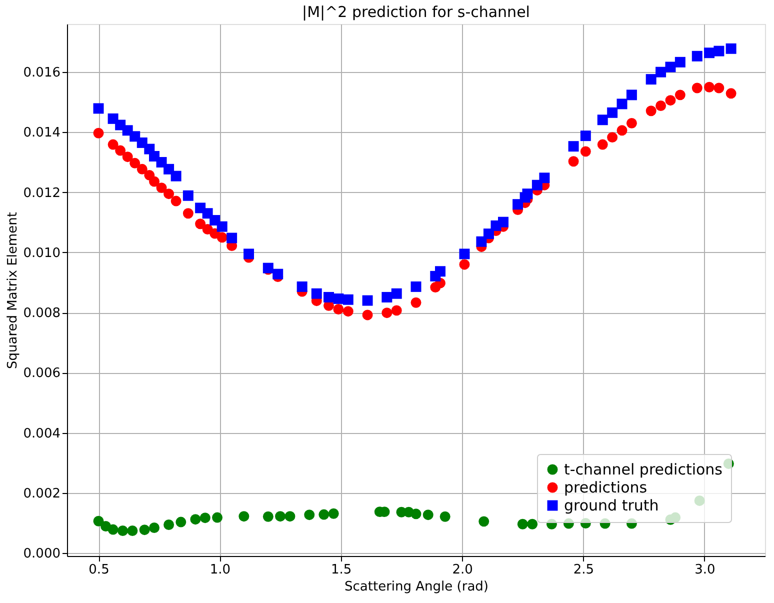 The image size is (774, 603). What do you see at coordinates (341, 570) in the screenshot?
I see `x-tick-label: 1.5` at bounding box center [341, 570].